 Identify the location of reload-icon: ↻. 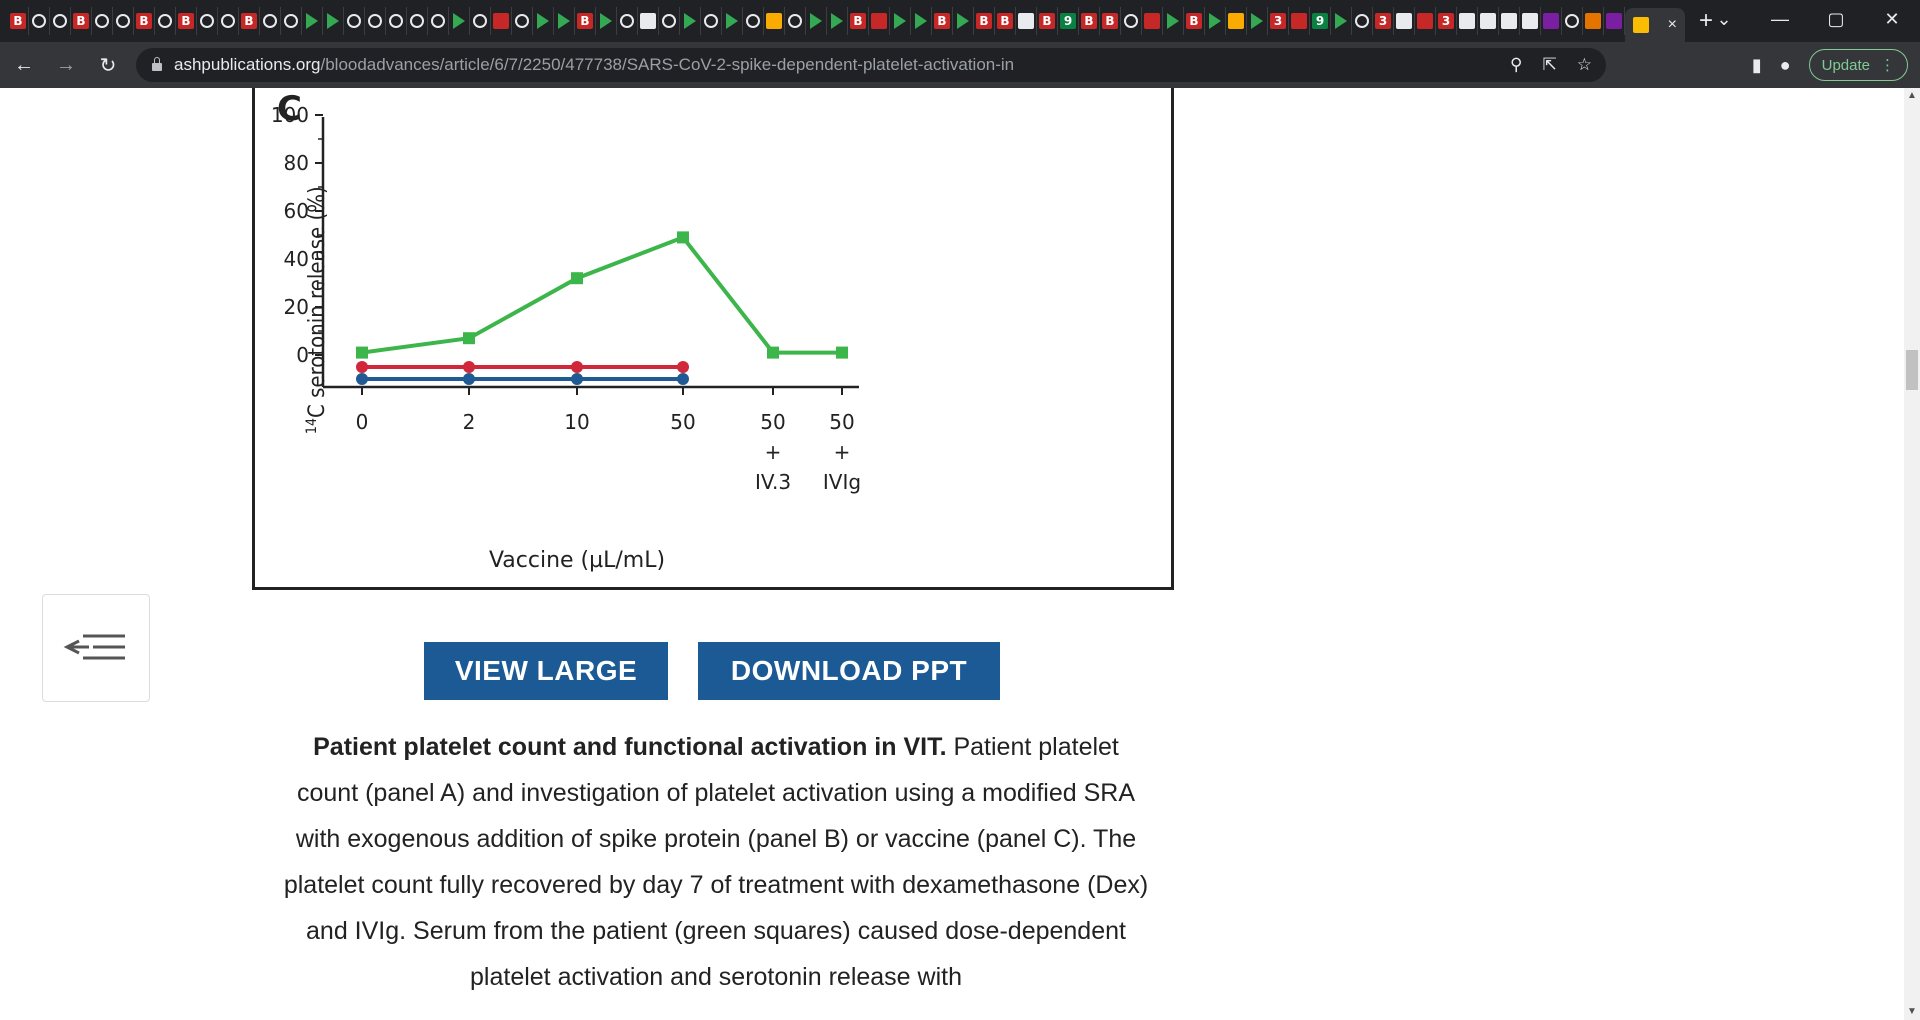
(108, 65).